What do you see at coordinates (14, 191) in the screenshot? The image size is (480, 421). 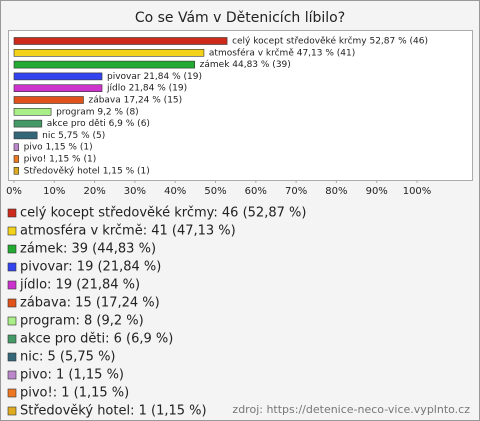 I see `x-tick-label: 0%` at bounding box center [14, 191].